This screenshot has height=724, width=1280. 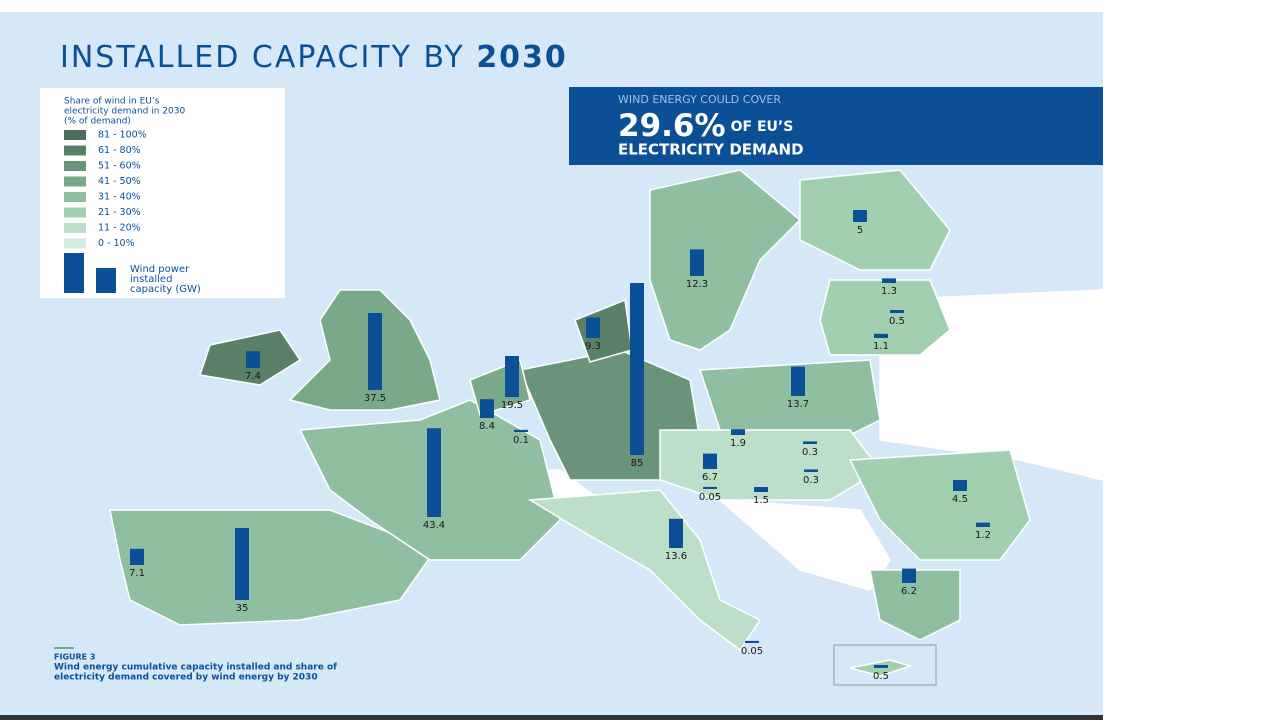 I want to click on capacity-label: 1.3, so click(x=889, y=291).